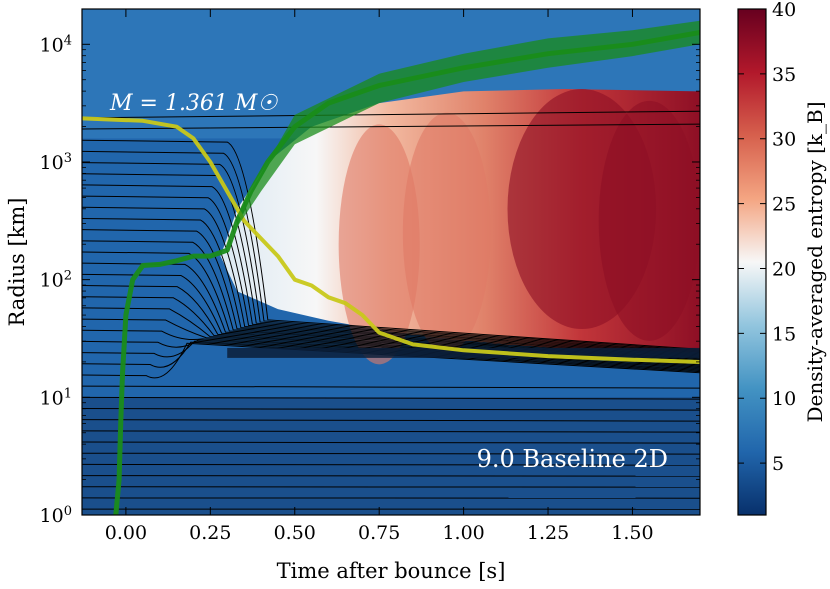 The image size is (830, 589). What do you see at coordinates (778, 464) in the screenshot?
I see `colorbar-tick-label: 5` at bounding box center [778, 464].